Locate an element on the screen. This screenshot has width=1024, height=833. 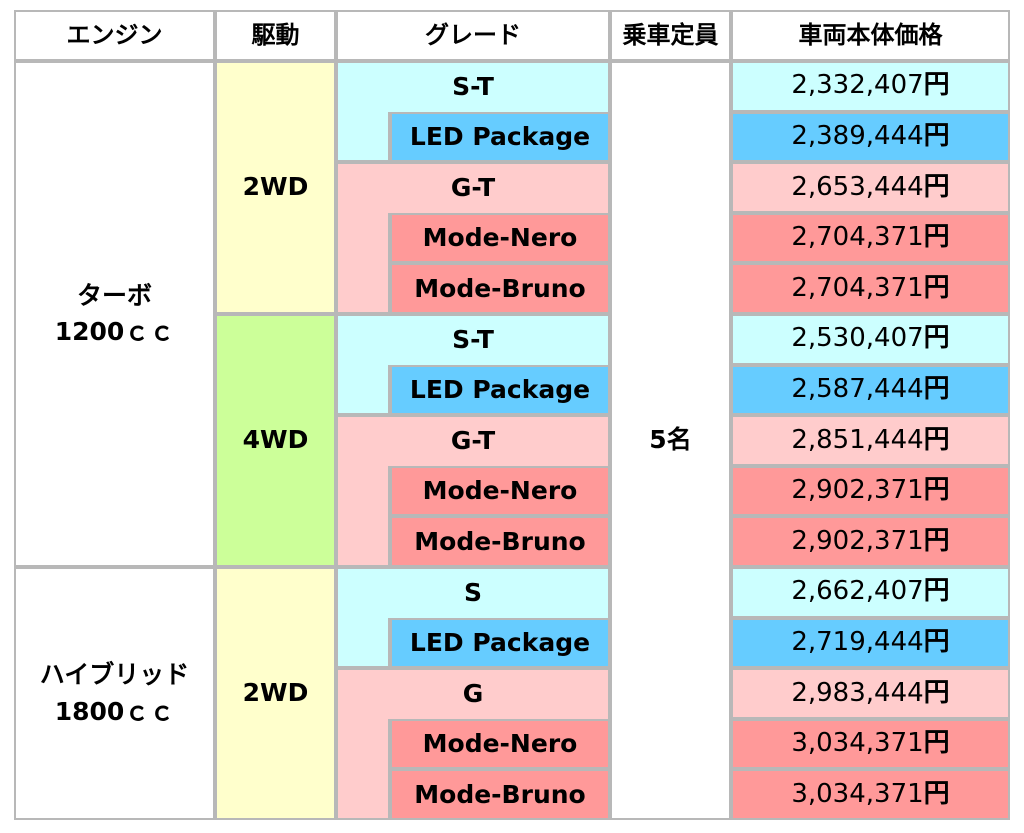
price-cell: 2,389,444 円 is located at coordinates (870, 137).